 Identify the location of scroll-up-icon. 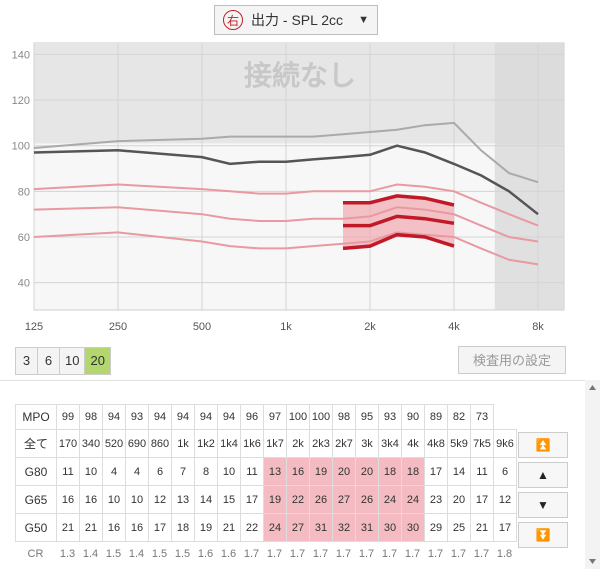
(592, 387).